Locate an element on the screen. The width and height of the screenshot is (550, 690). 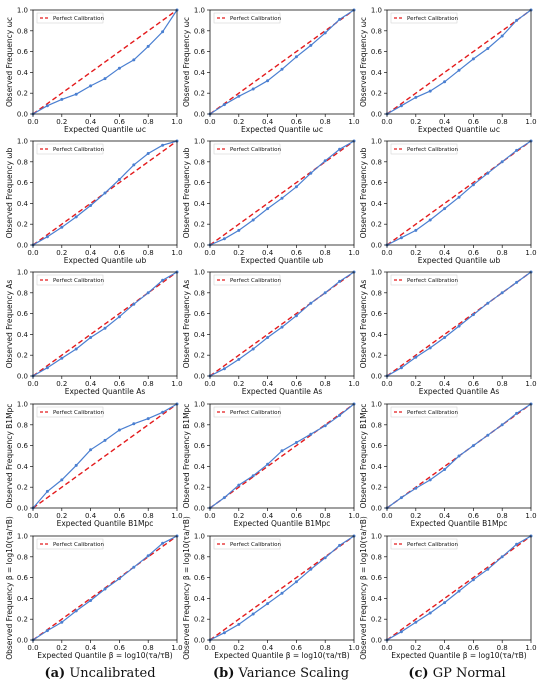
subplot-4-legend-label: Perfect Calibration is located at coordinates (255, 150).